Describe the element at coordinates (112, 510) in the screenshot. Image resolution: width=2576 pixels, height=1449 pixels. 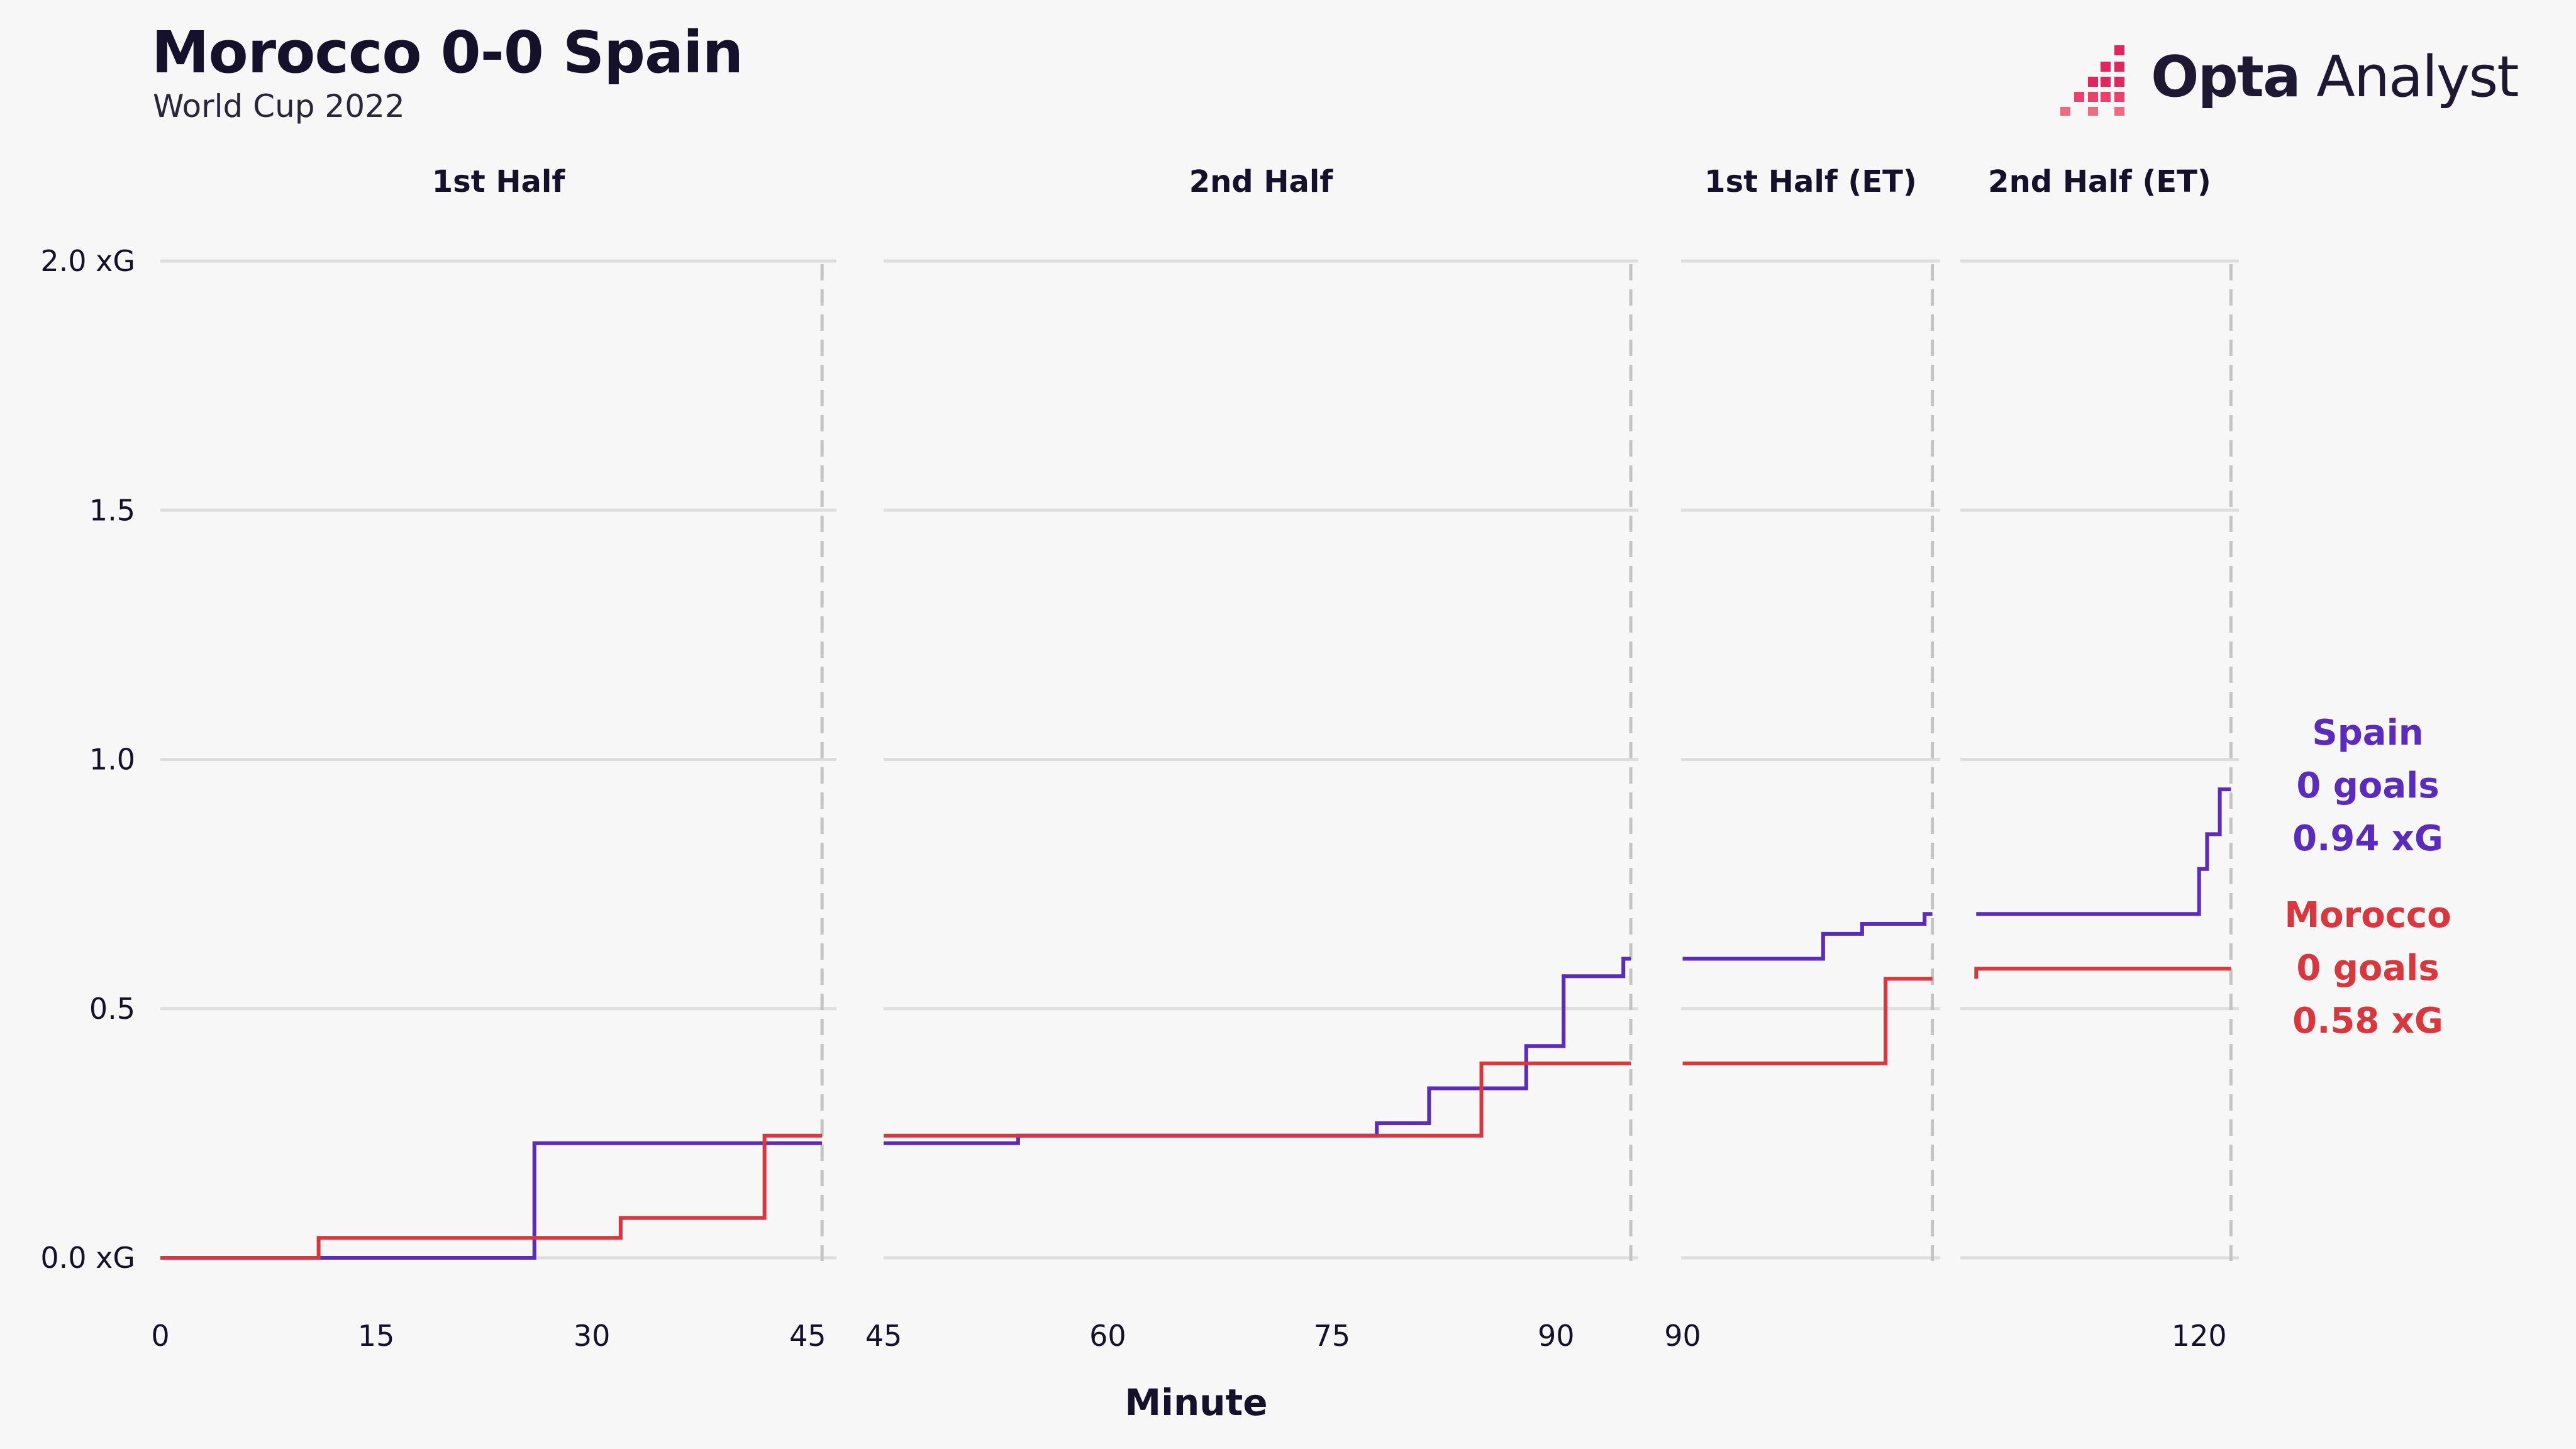
I see `y-tick-label: 1.5` at that location.